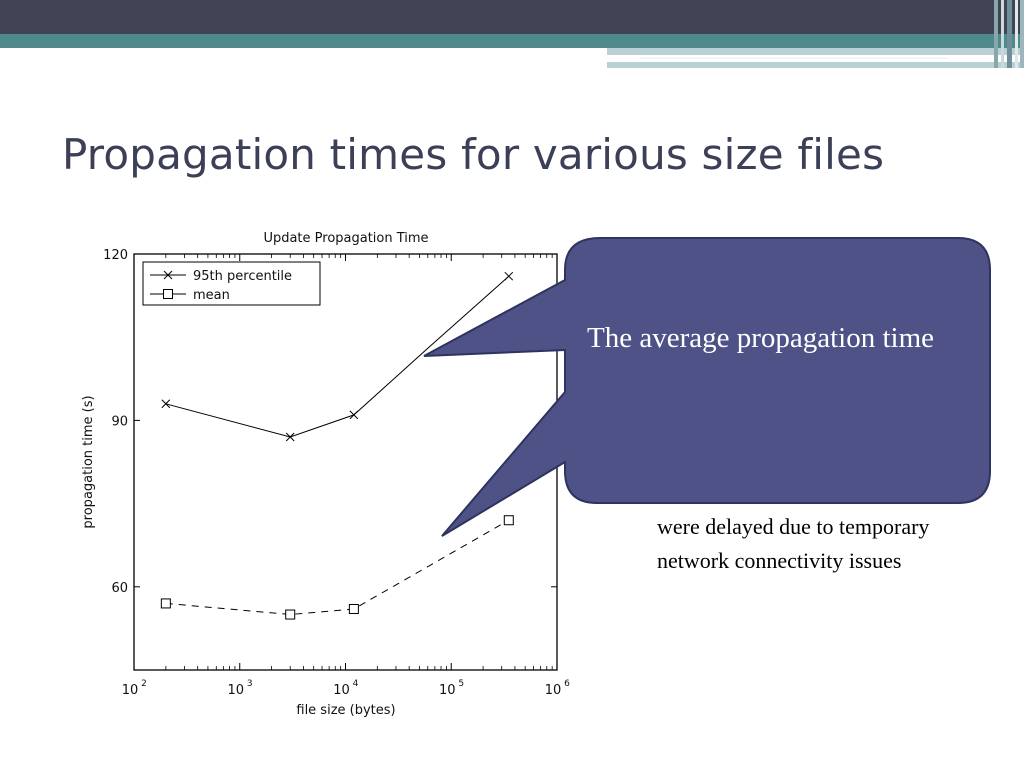 The image size is (1024, 768). What do you see at coordinates (144, 684) in the screenshot?
I see `x-tick-exponent: 2` at bounding box center [144, 684].